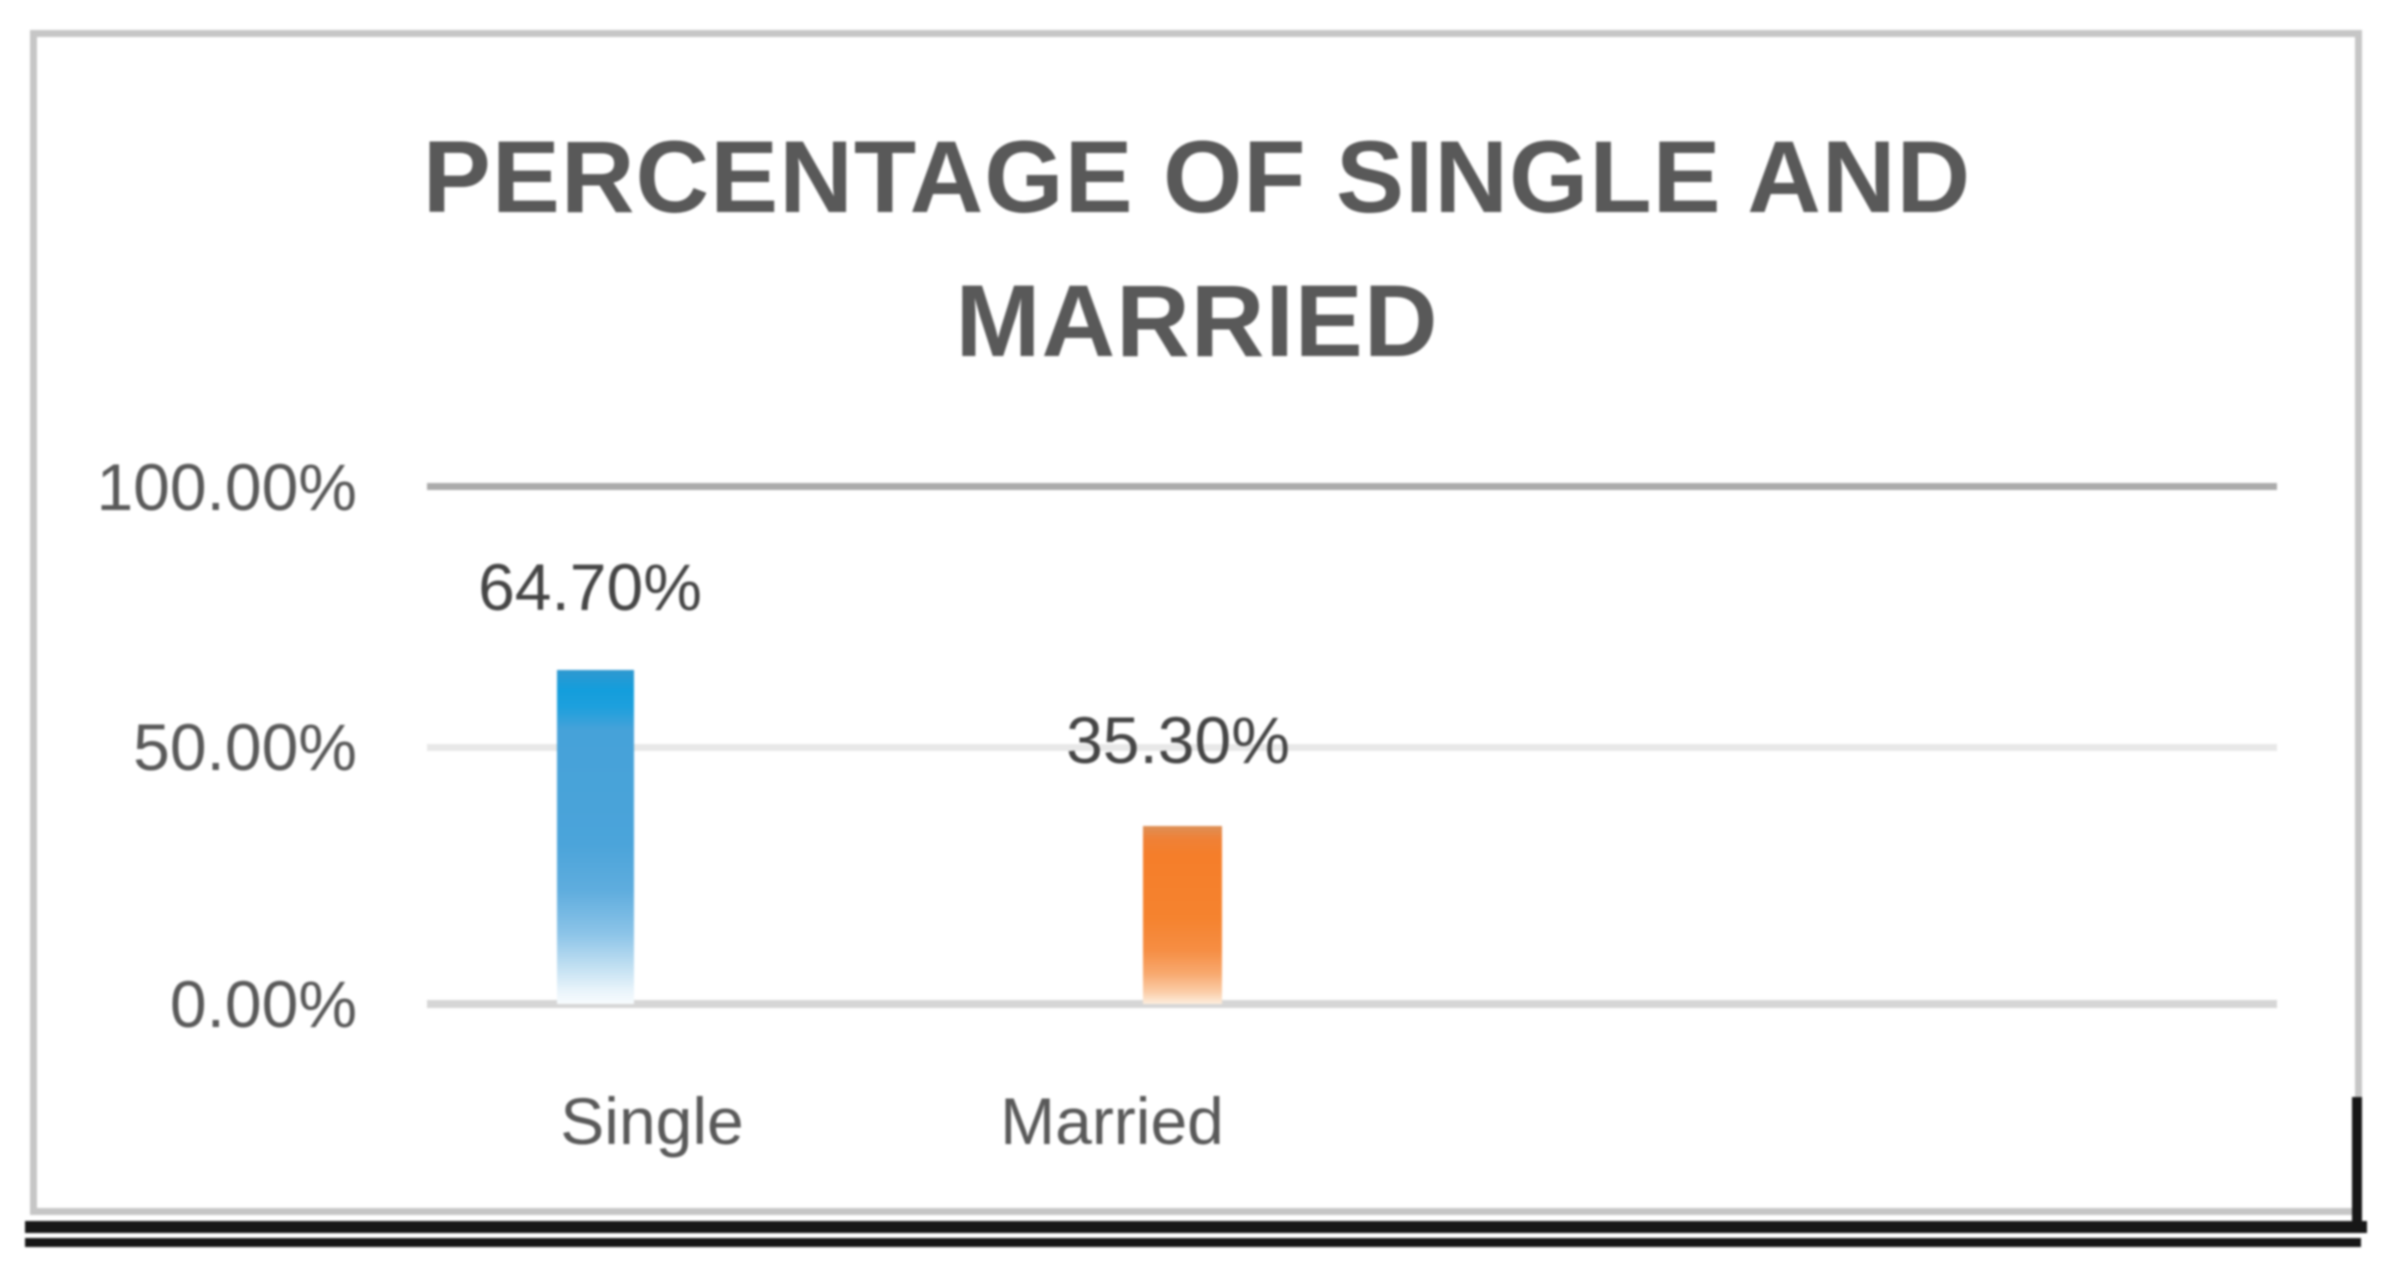  Describe the element at coordinates (245, 747) in the screenshot. I see `y-tick-label-50: 50.00%` at that location.